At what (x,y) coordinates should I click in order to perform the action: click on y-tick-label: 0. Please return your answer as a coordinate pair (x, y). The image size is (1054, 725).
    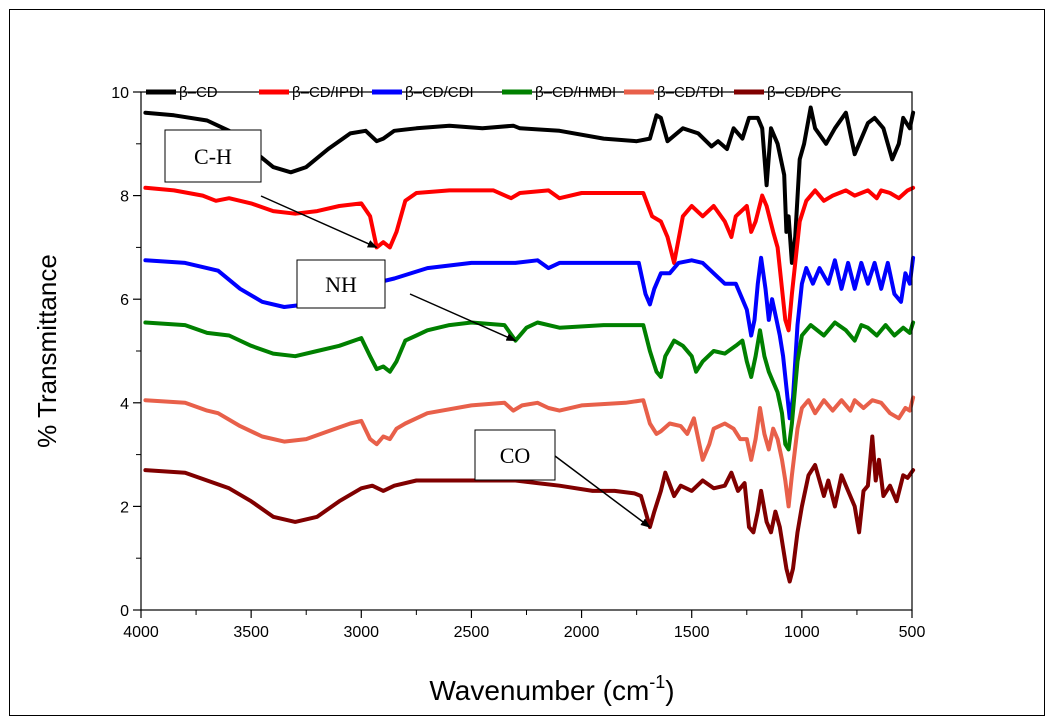
    Looking at the image, I should click on (124, 611).